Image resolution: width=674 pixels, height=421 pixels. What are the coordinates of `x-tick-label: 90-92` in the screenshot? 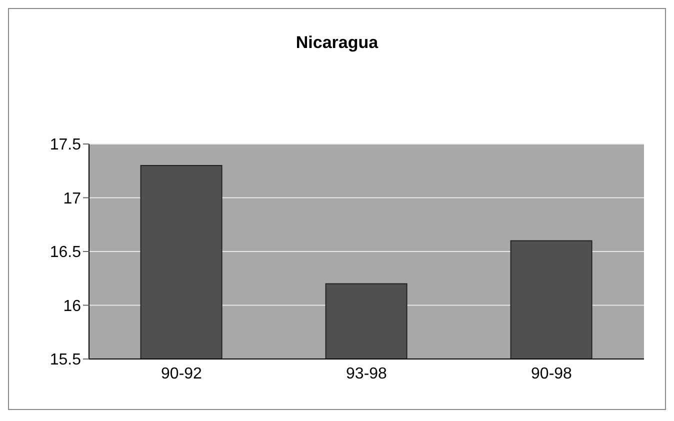 It's located at (181, 373).